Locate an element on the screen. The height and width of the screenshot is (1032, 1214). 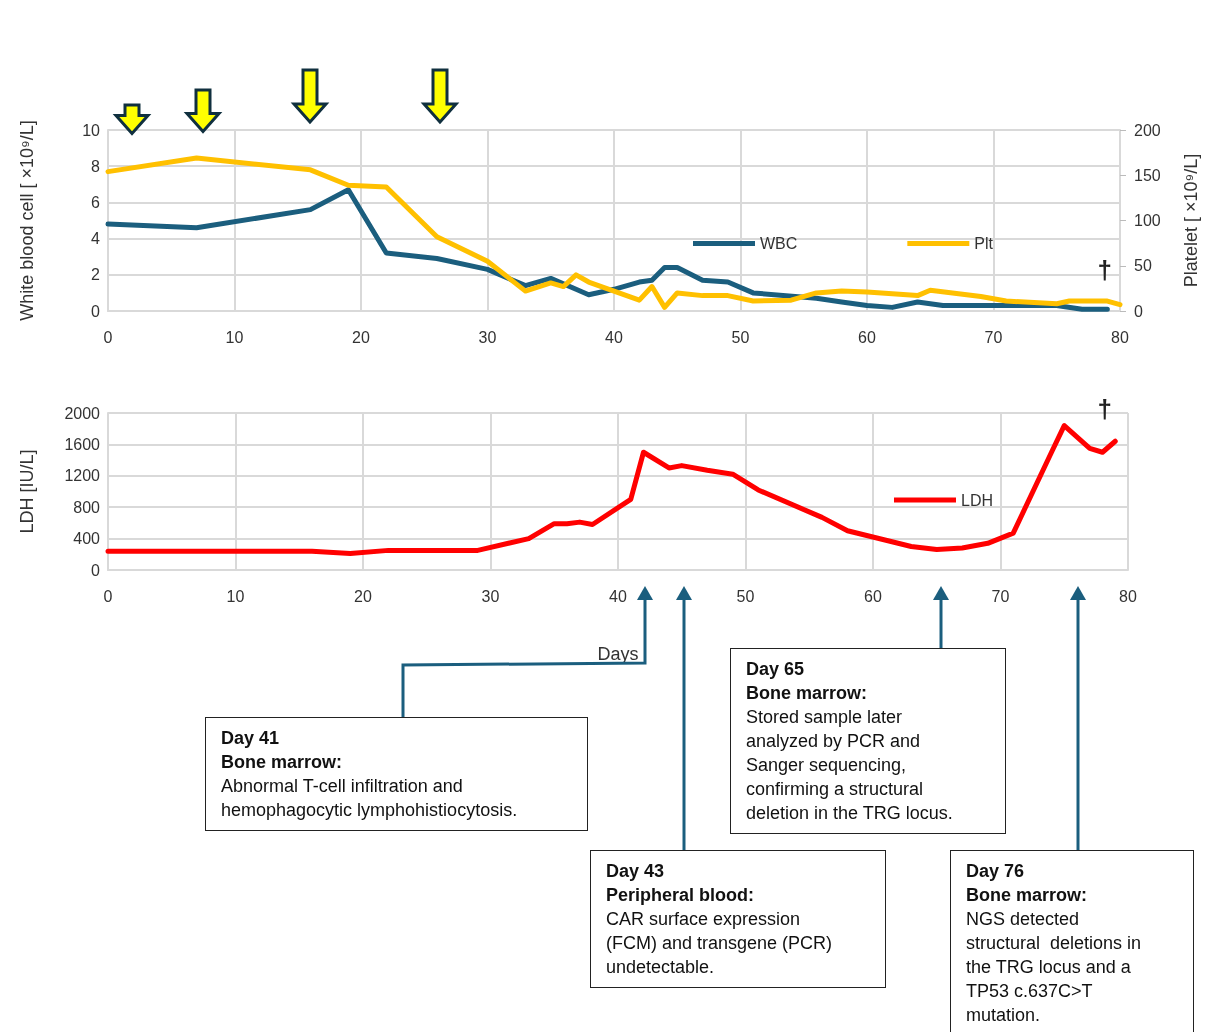
y-tick-label: 400 is located at coordinates (87, 539).